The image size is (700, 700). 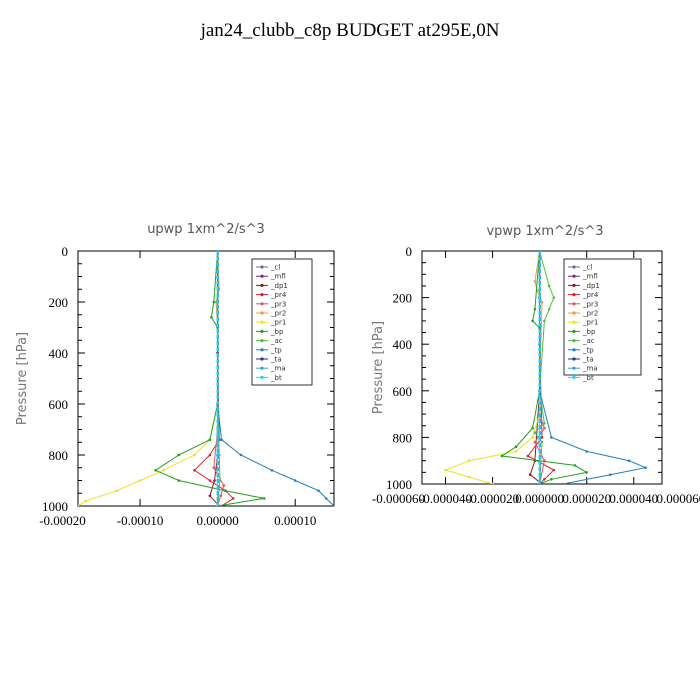 What do you see at coordinates (492, 367) in the screenshot?
I see `series-line-pr1` at bounding box center [492, 367].